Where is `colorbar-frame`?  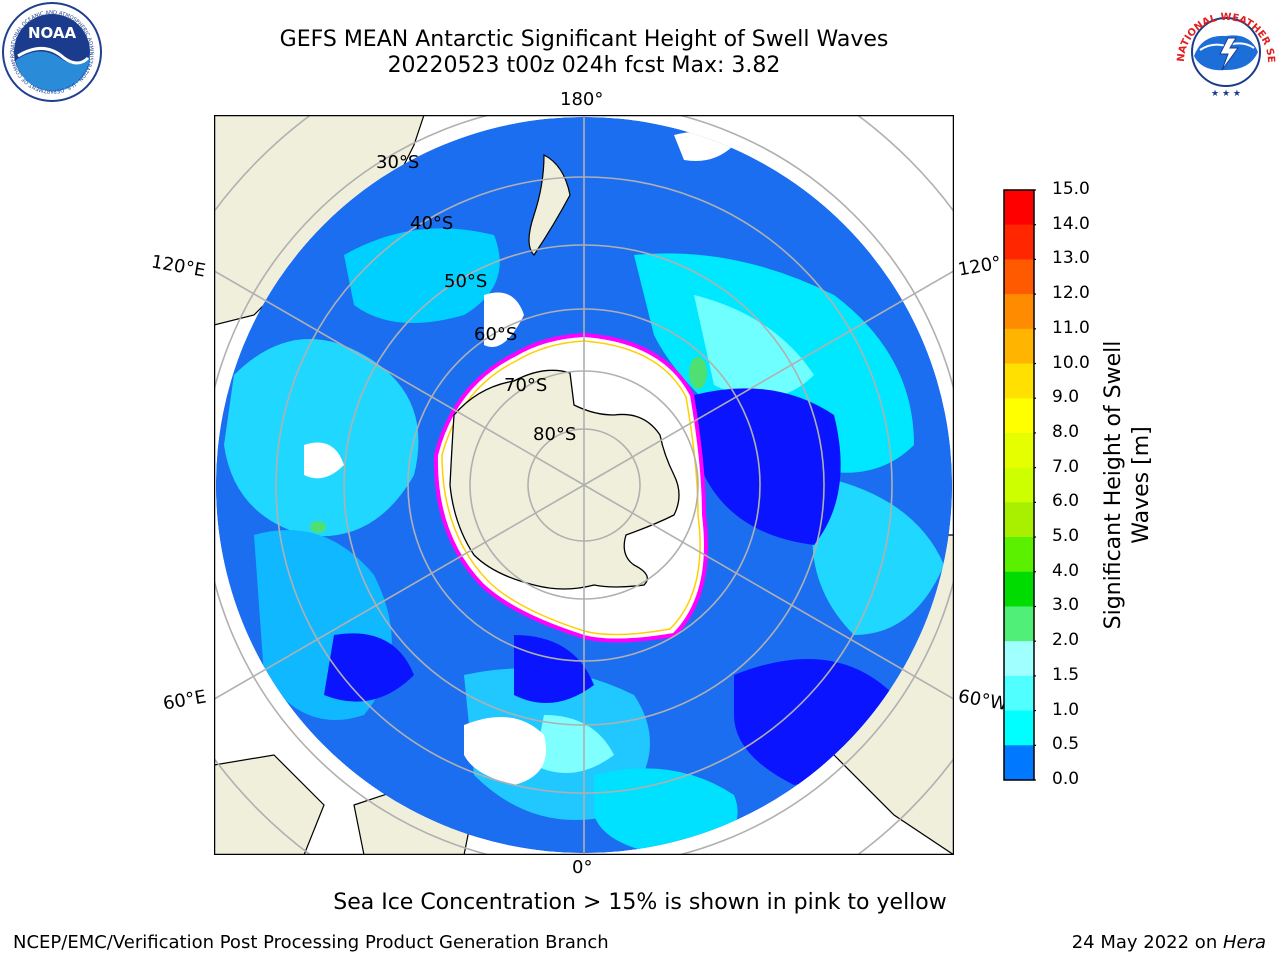
colorbar-frame is located at coordinates (1019, 485).